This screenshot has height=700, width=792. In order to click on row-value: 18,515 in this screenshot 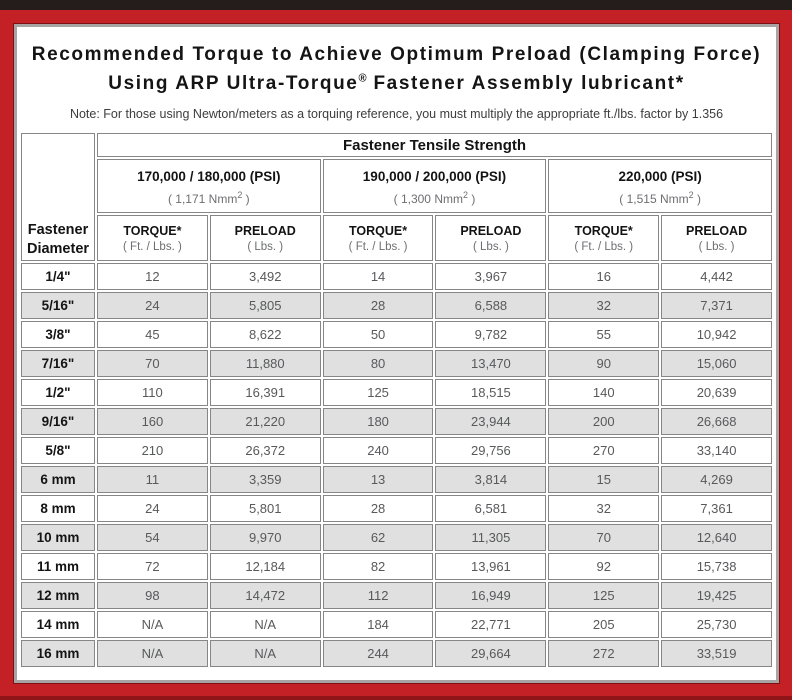, I will do `click(491, 392)`.